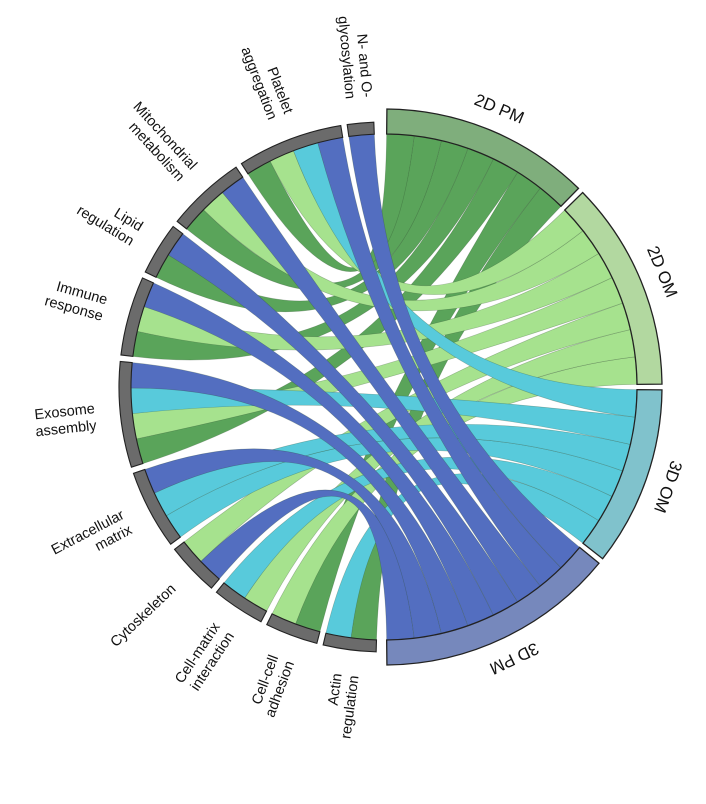 The image size is (706, 804). What do you see at coordinates (271, 686) in the screenshot?
I see `category-label-cellcell: Cell-celladhesion` at bounding box center [271, 686].